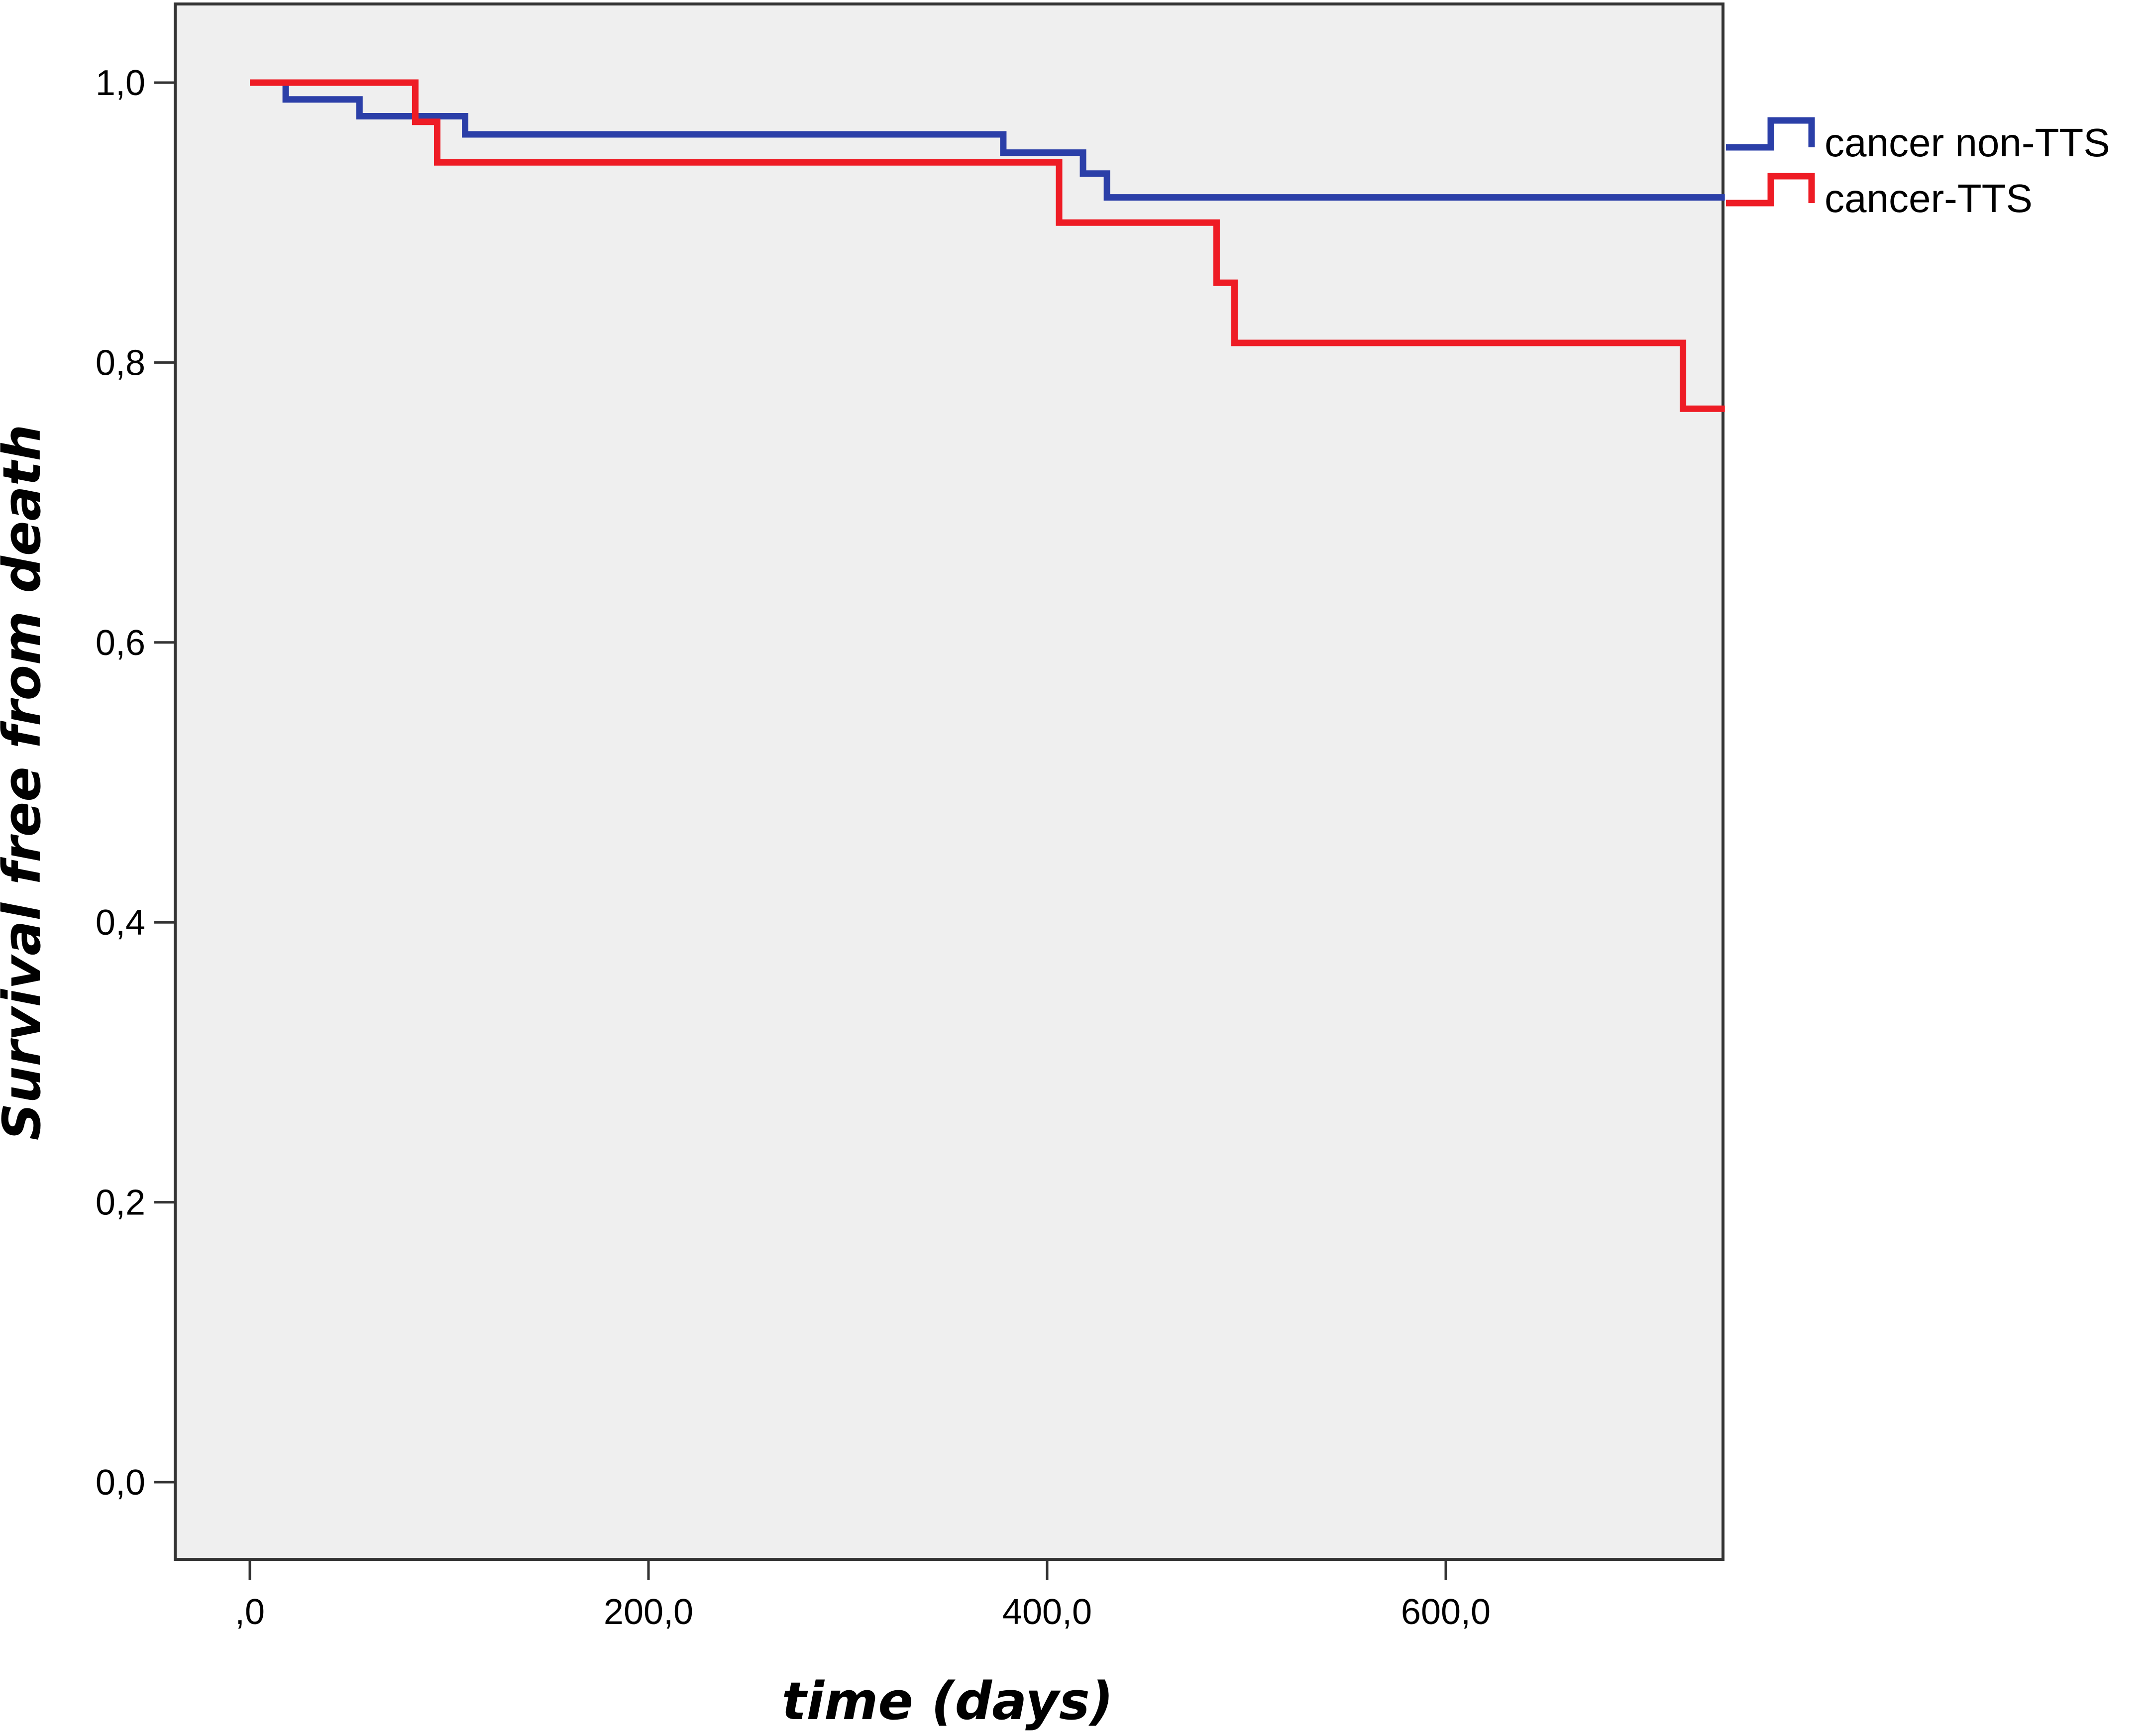  I want to click on y-tick-label: 0,6, so click(120, 643).